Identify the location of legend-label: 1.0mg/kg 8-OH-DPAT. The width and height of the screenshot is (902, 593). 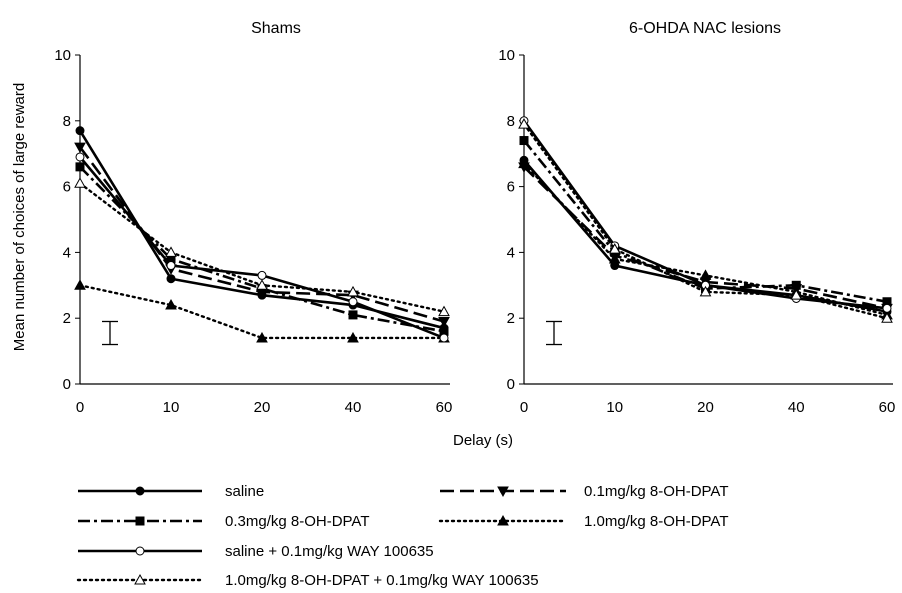
(656, 521).